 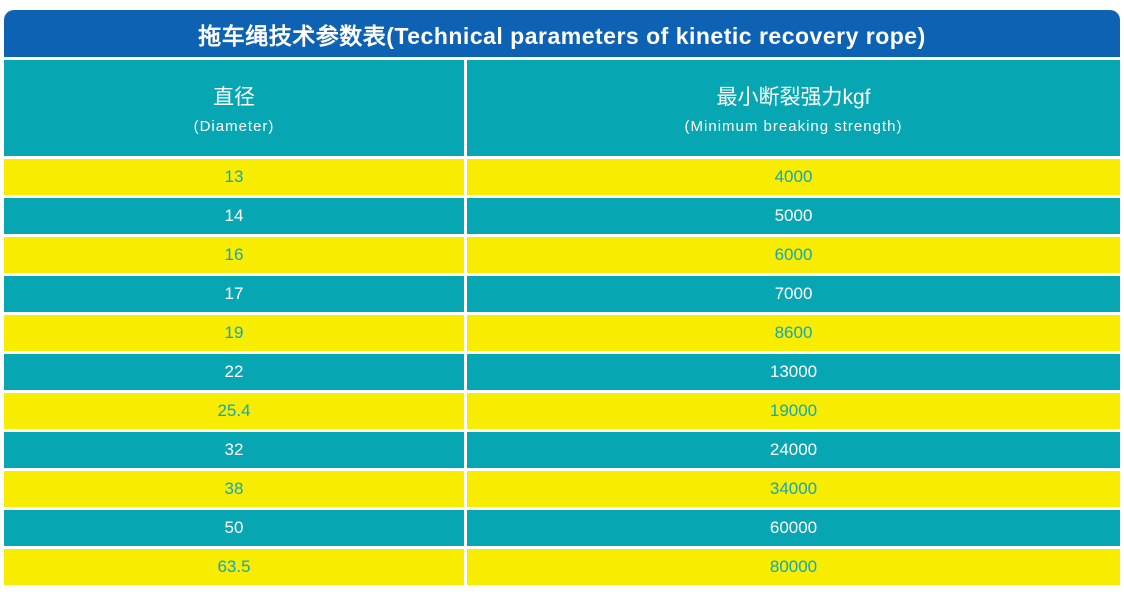 I want to click on diameter-cell: 14, so click(x=234, y=216).